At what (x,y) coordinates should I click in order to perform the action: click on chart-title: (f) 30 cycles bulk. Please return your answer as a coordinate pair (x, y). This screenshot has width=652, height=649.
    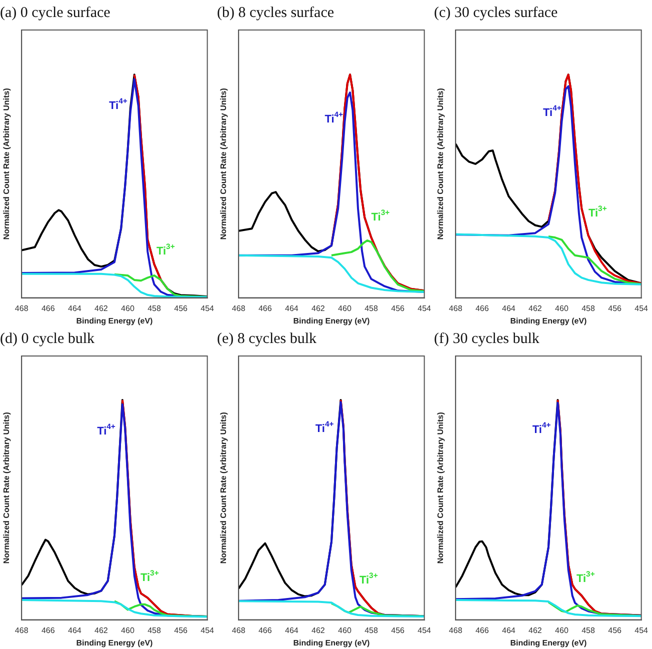
    Looking at the image, I should click on (487, 338).